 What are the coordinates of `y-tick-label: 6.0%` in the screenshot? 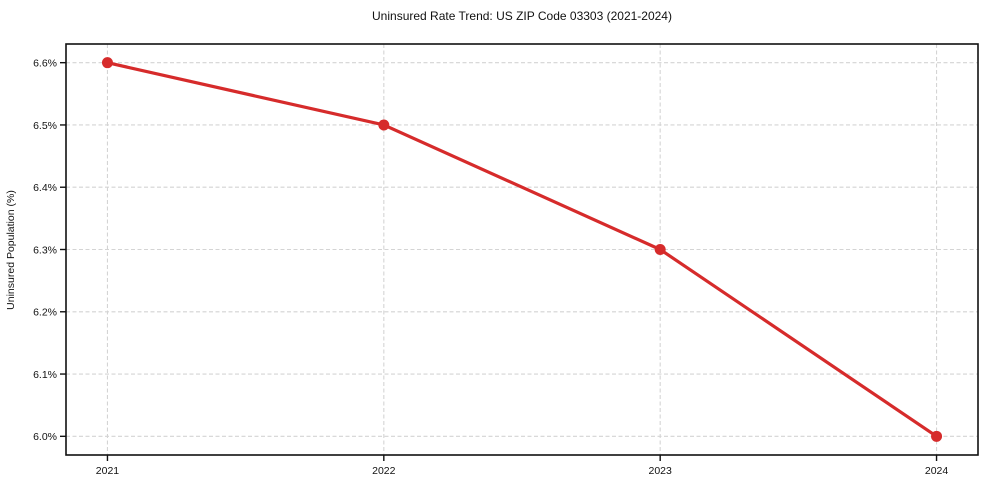 It's located at (45, 437).